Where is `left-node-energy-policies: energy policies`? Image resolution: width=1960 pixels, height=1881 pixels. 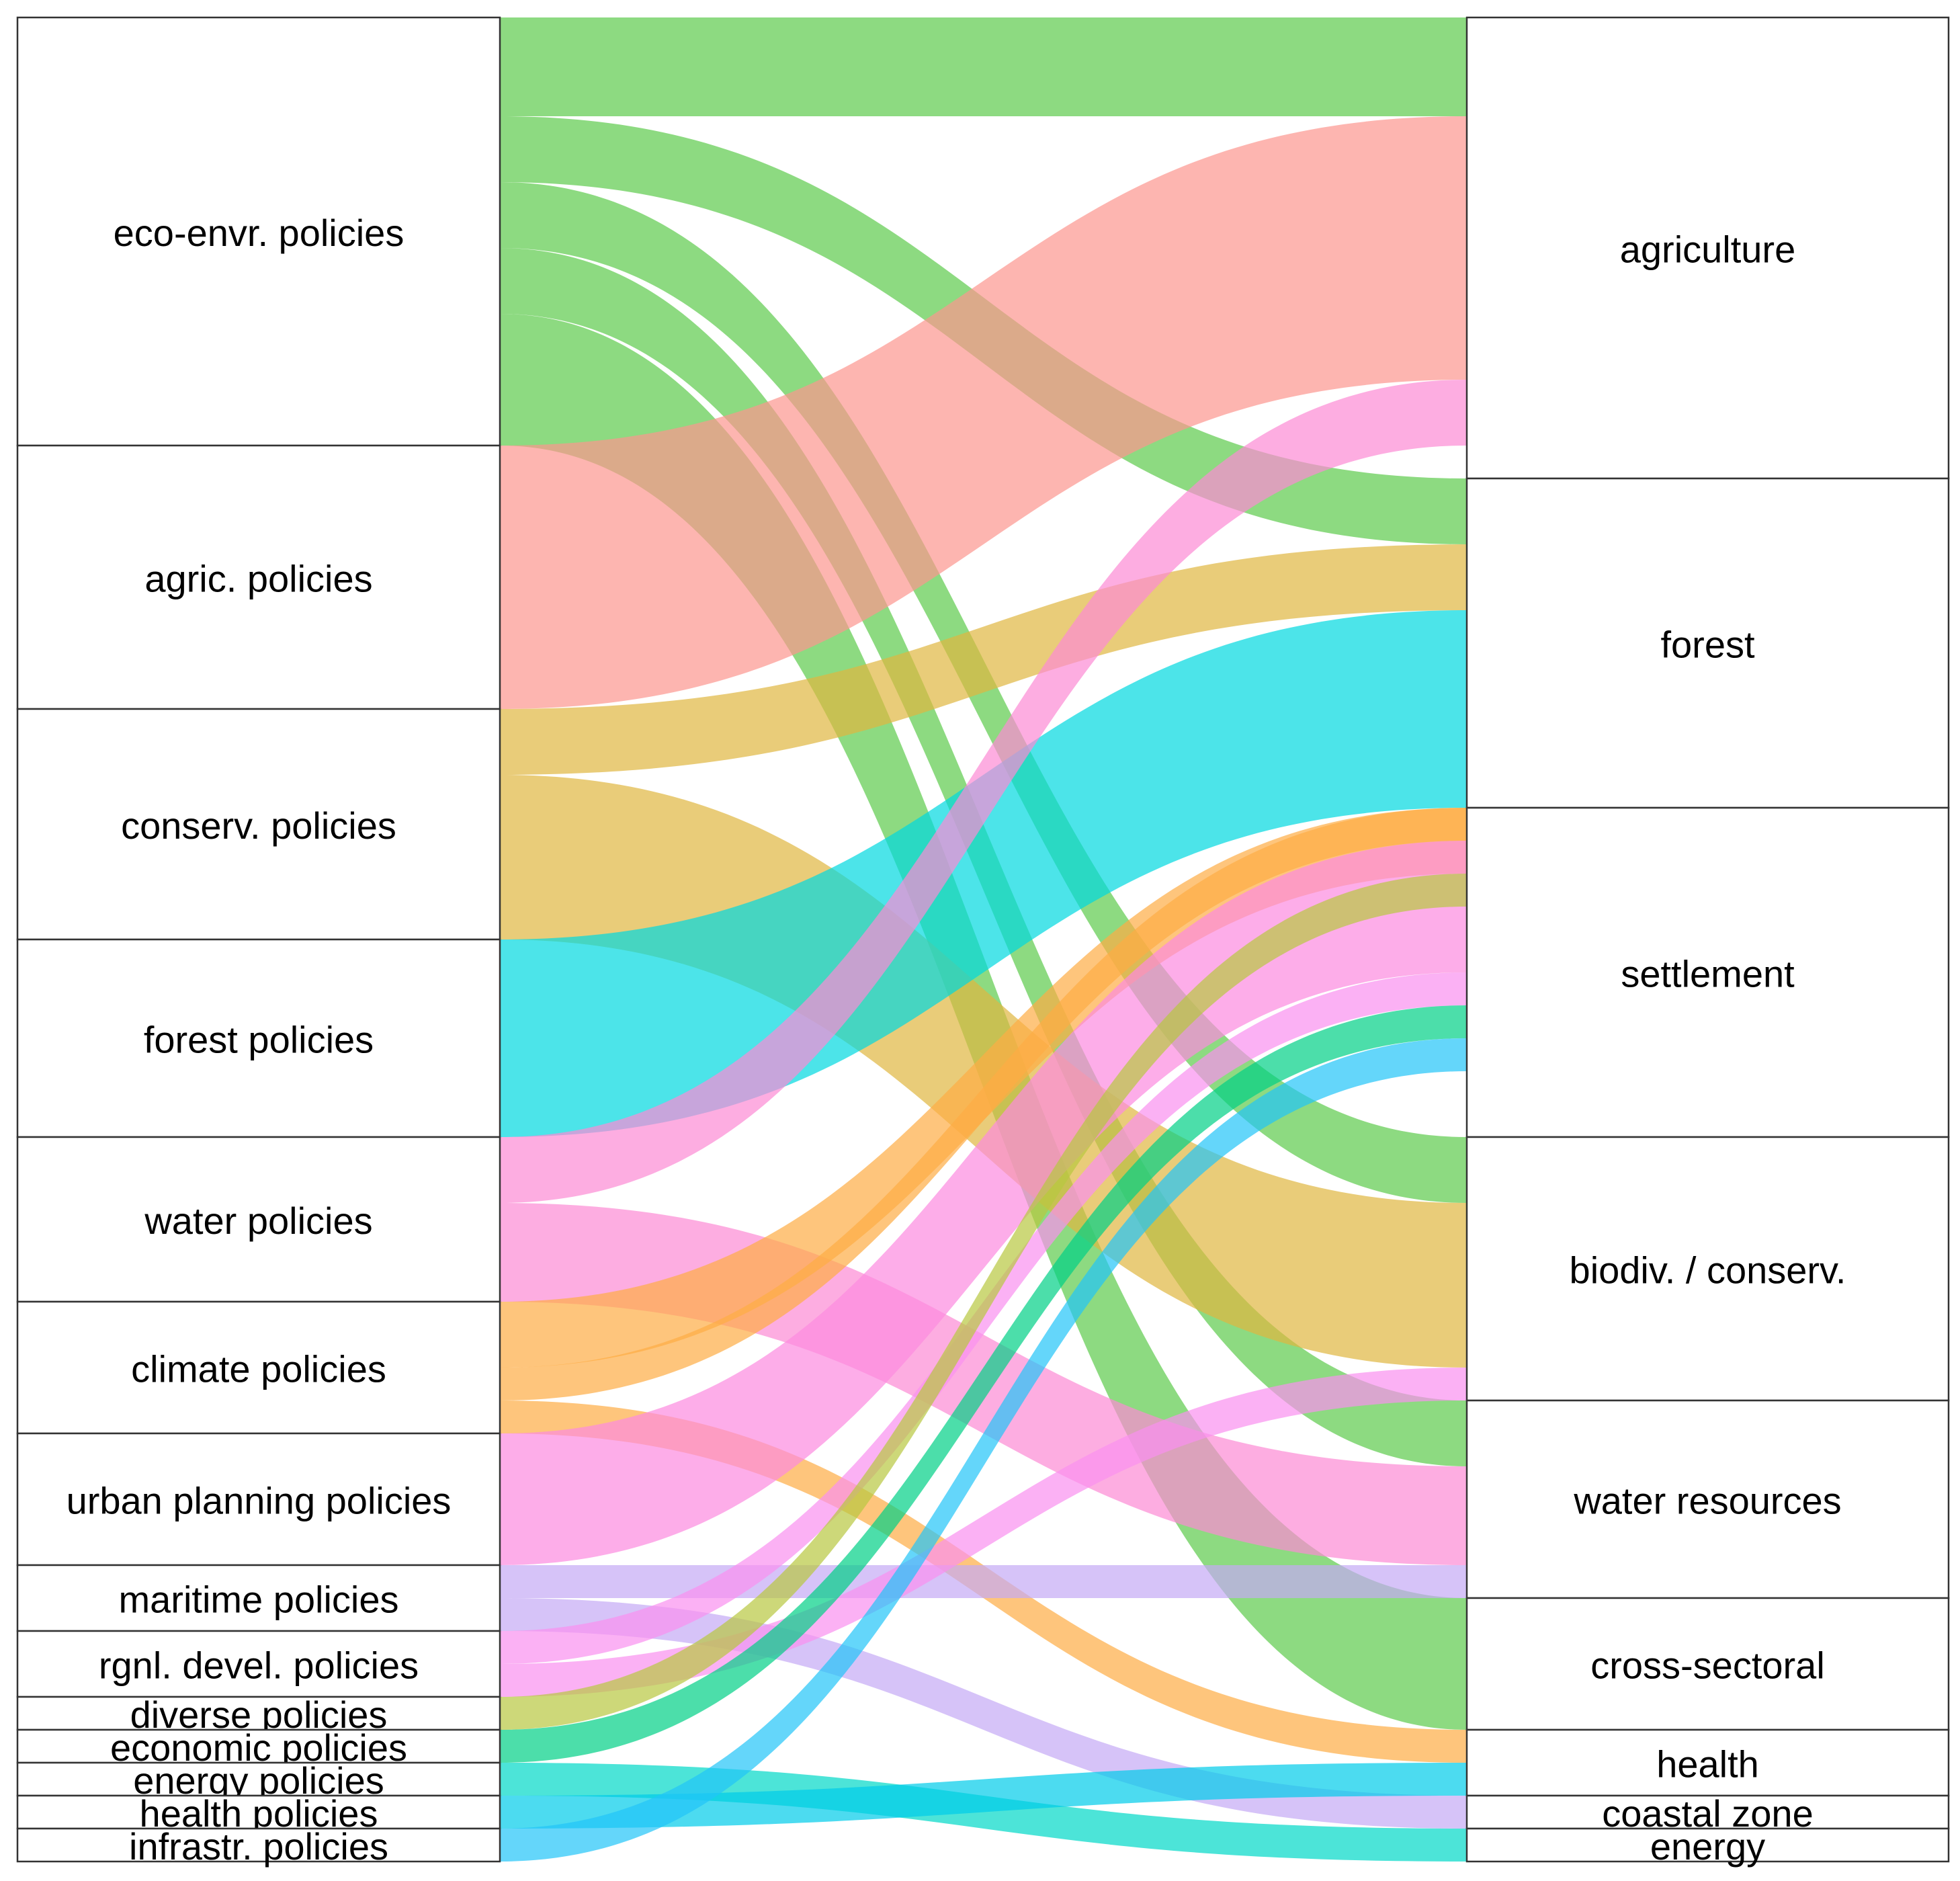 left-node-energy-policies: energy policies is located at coordinates (258, 1780).